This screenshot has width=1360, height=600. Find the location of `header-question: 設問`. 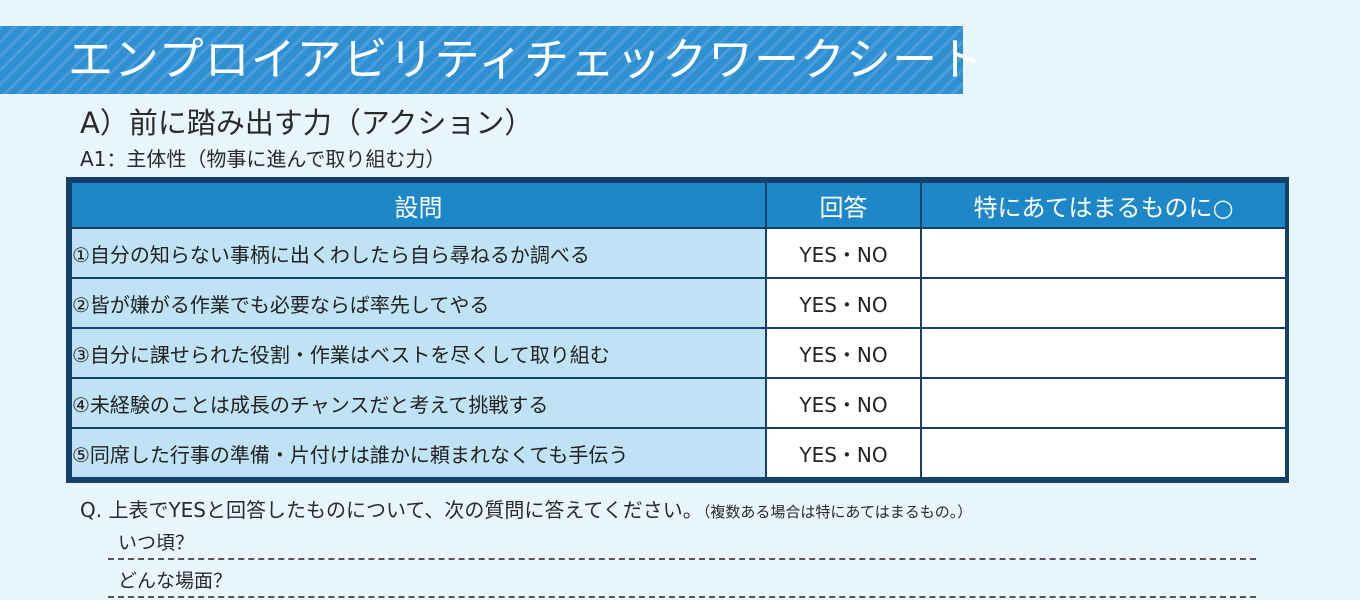

header-question: 設問 is located at coordinates (418, 205).